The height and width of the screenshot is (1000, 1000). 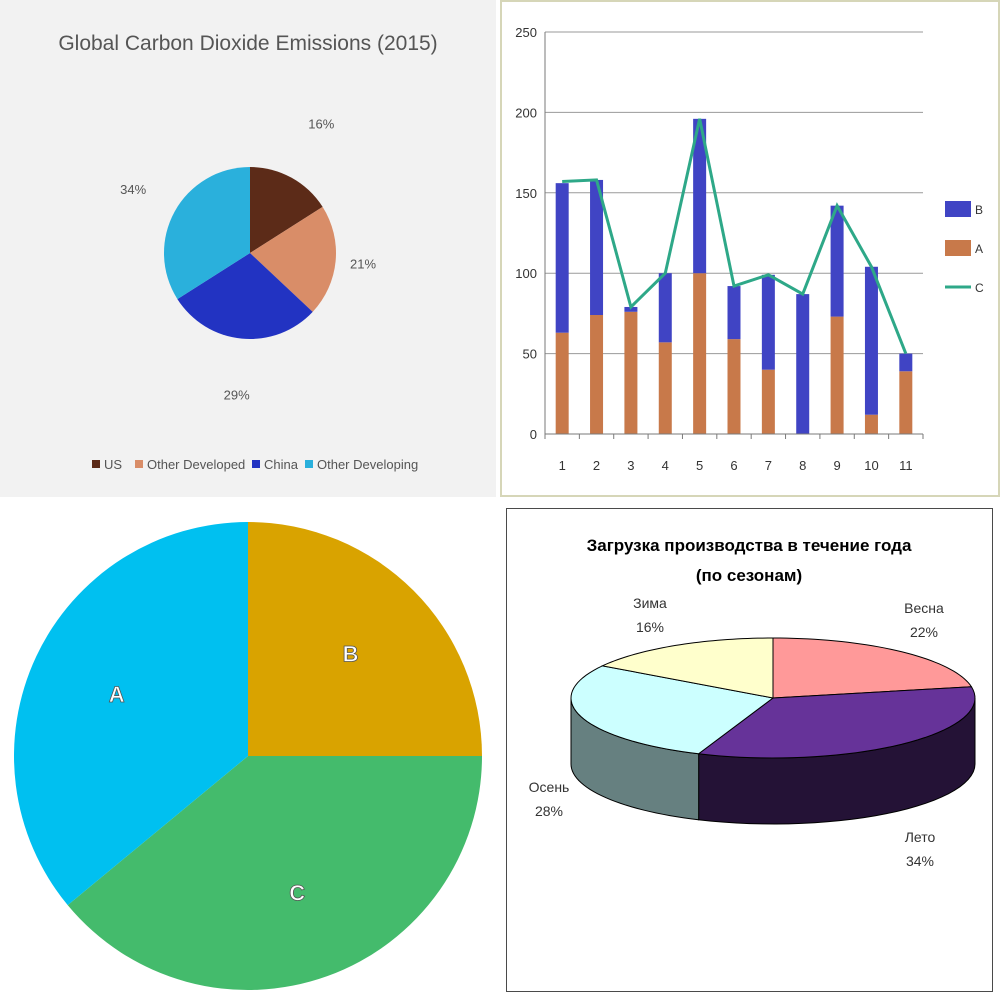 What do you see at coordinates (549, 811) in the screenshot?
I see `slice-data-label: 28%` at bounding box center [549, 811].